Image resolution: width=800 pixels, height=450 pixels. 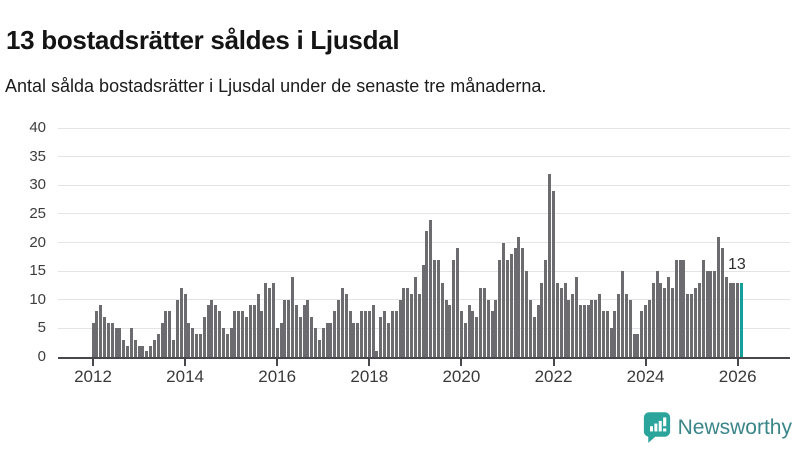 What do you see at coordinates (737, 376) in the screenshot?
I see `x-axis-tick-label: 2026` at bounding box center [737, 376].